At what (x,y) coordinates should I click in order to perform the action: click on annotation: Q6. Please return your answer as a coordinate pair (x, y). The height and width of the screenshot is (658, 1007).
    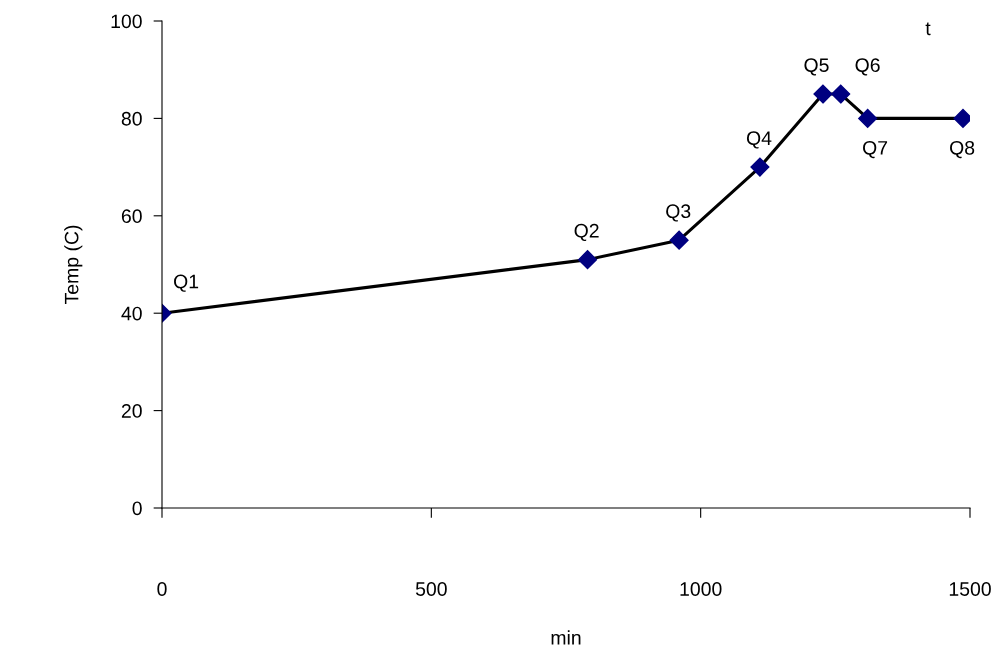
    Looking at the image, I should click on (867, 67).